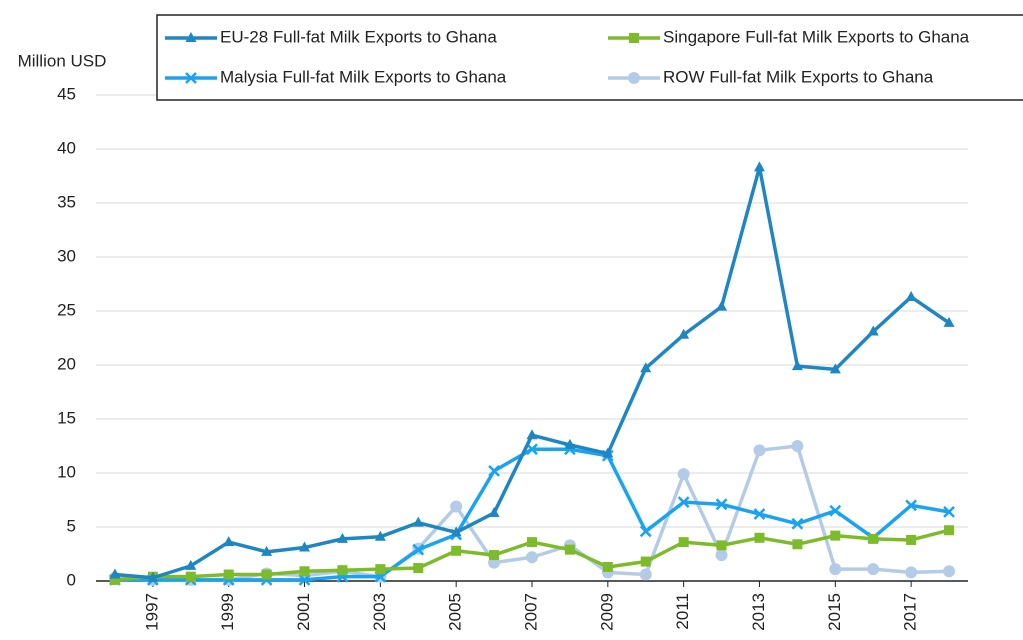 The height and width of the screenshot is (640, 1023). I want to click on legend-box, so click(589, 57).